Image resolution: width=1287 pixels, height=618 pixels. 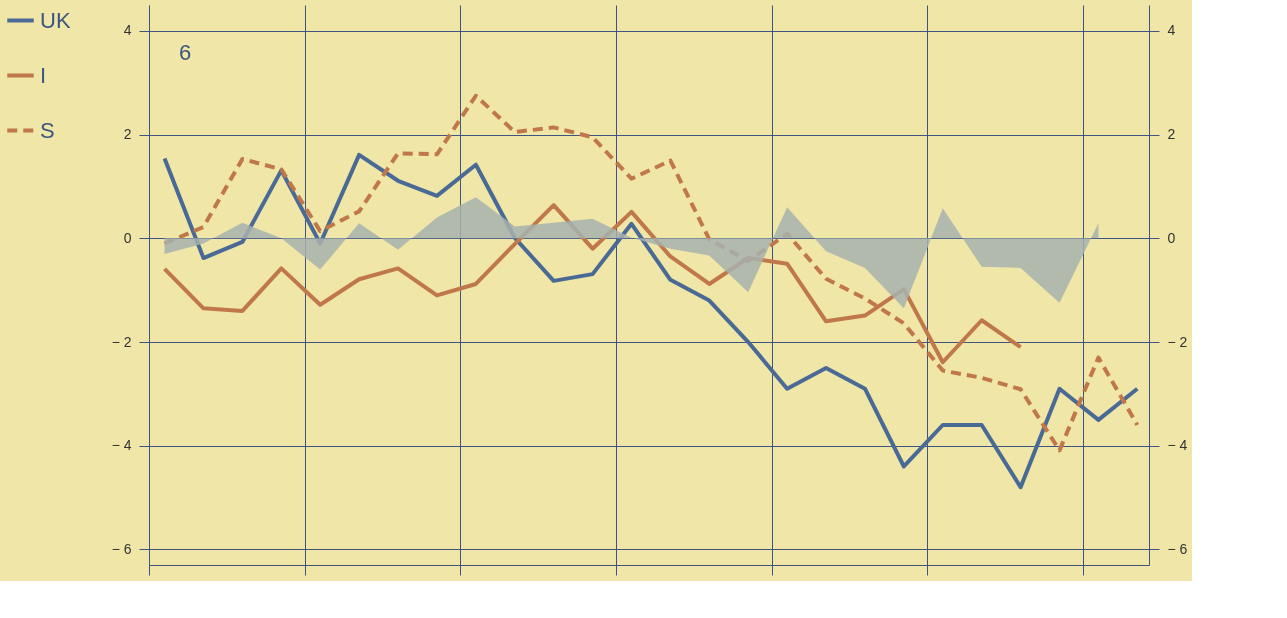 I want to click on y2-tick-label: 4, so click(x=1171, y=30).